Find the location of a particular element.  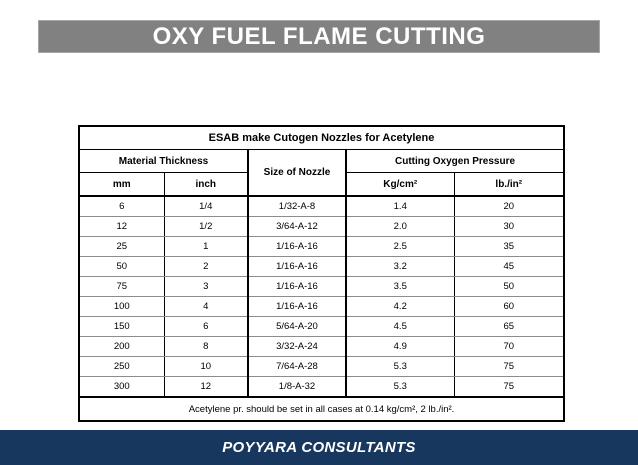

table-cell-nozzle: 7/64-A-28 is located at coordinates (297, 366).